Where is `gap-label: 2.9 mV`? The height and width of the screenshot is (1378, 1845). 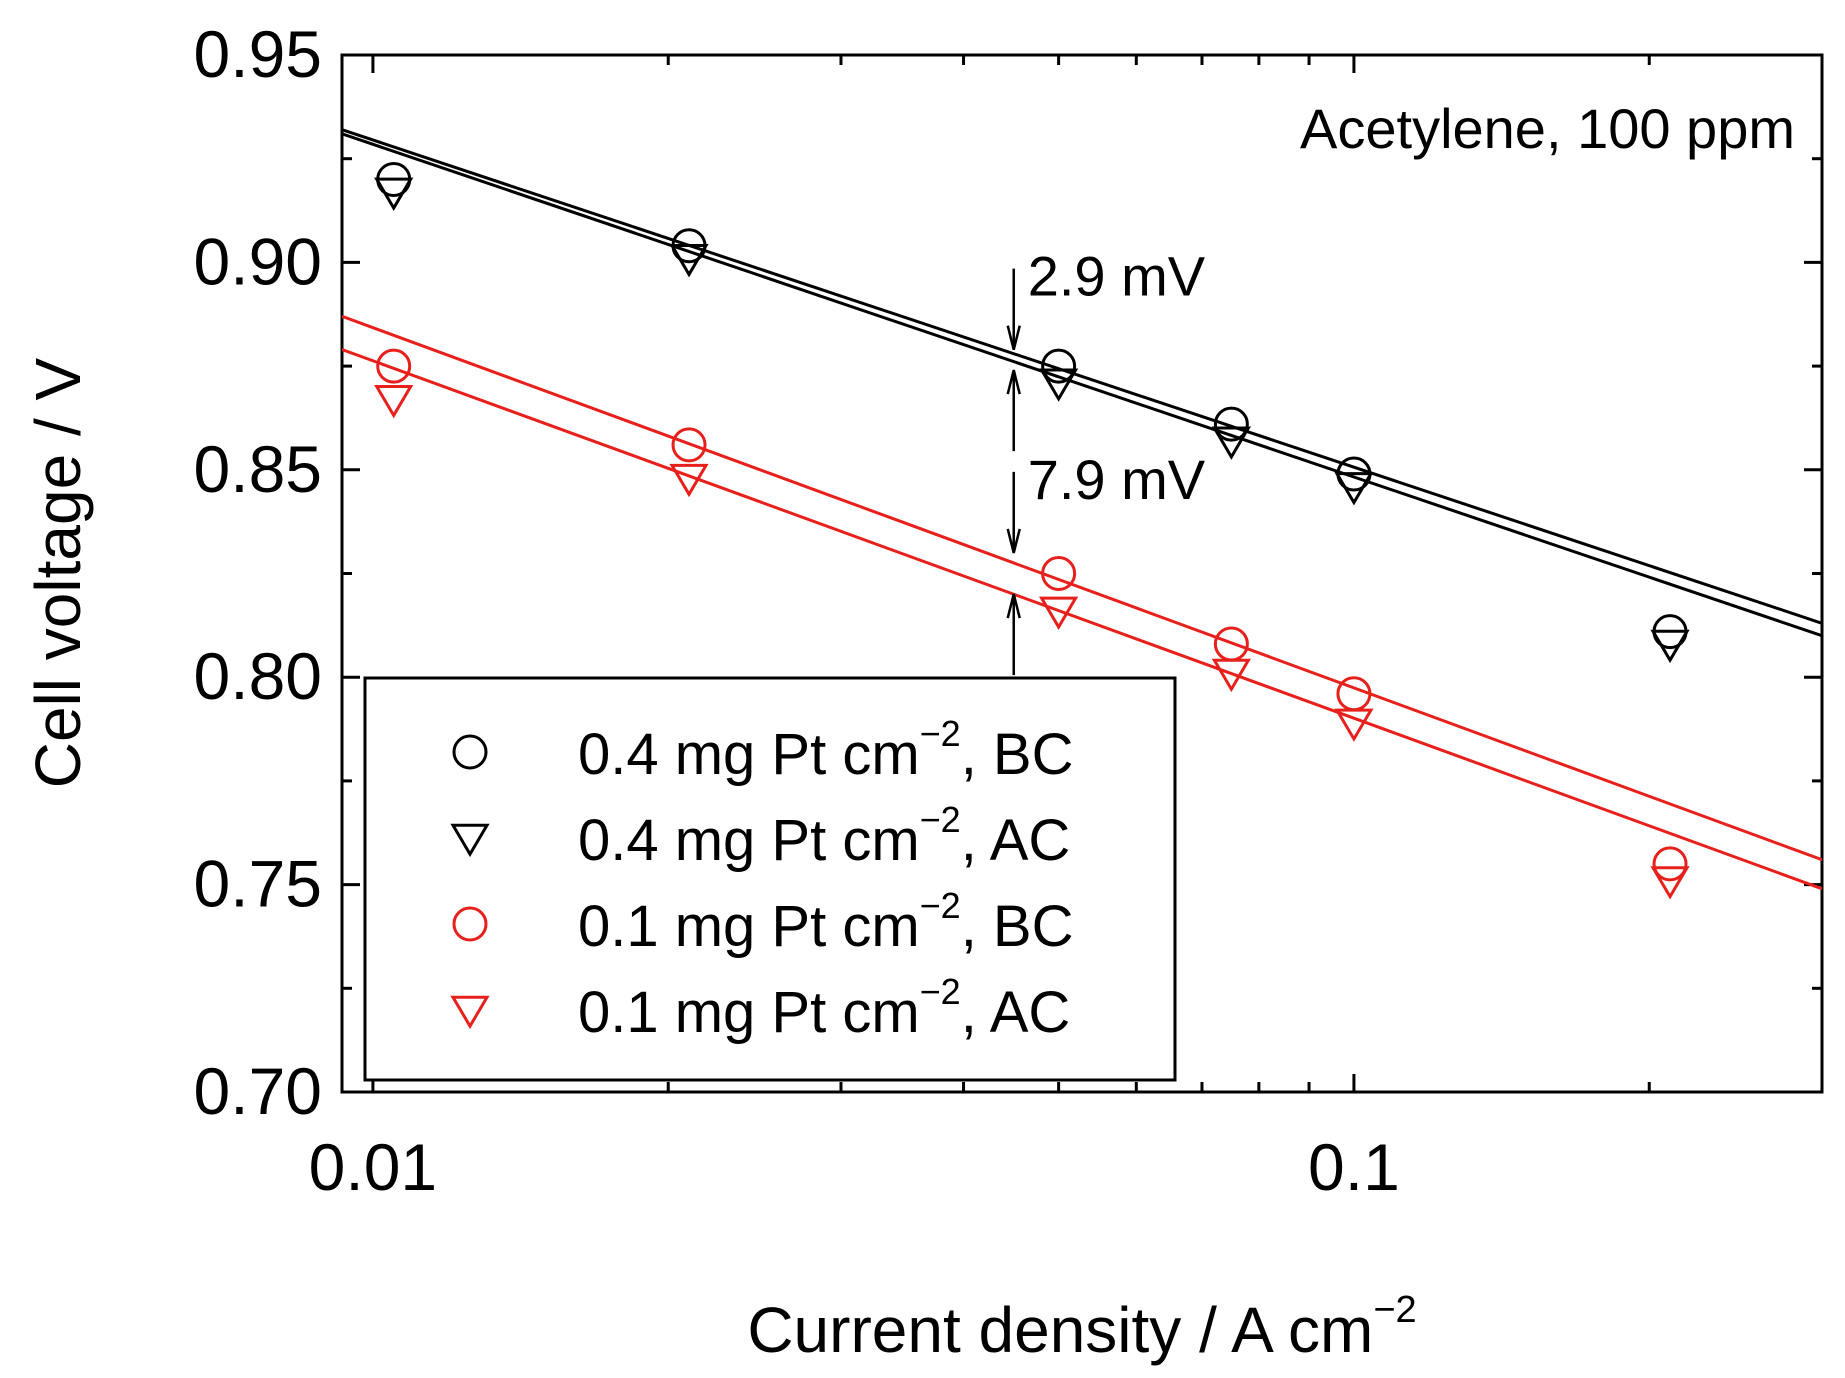
gap-label: 2.9 mV is located at coordinates (1117, 276).